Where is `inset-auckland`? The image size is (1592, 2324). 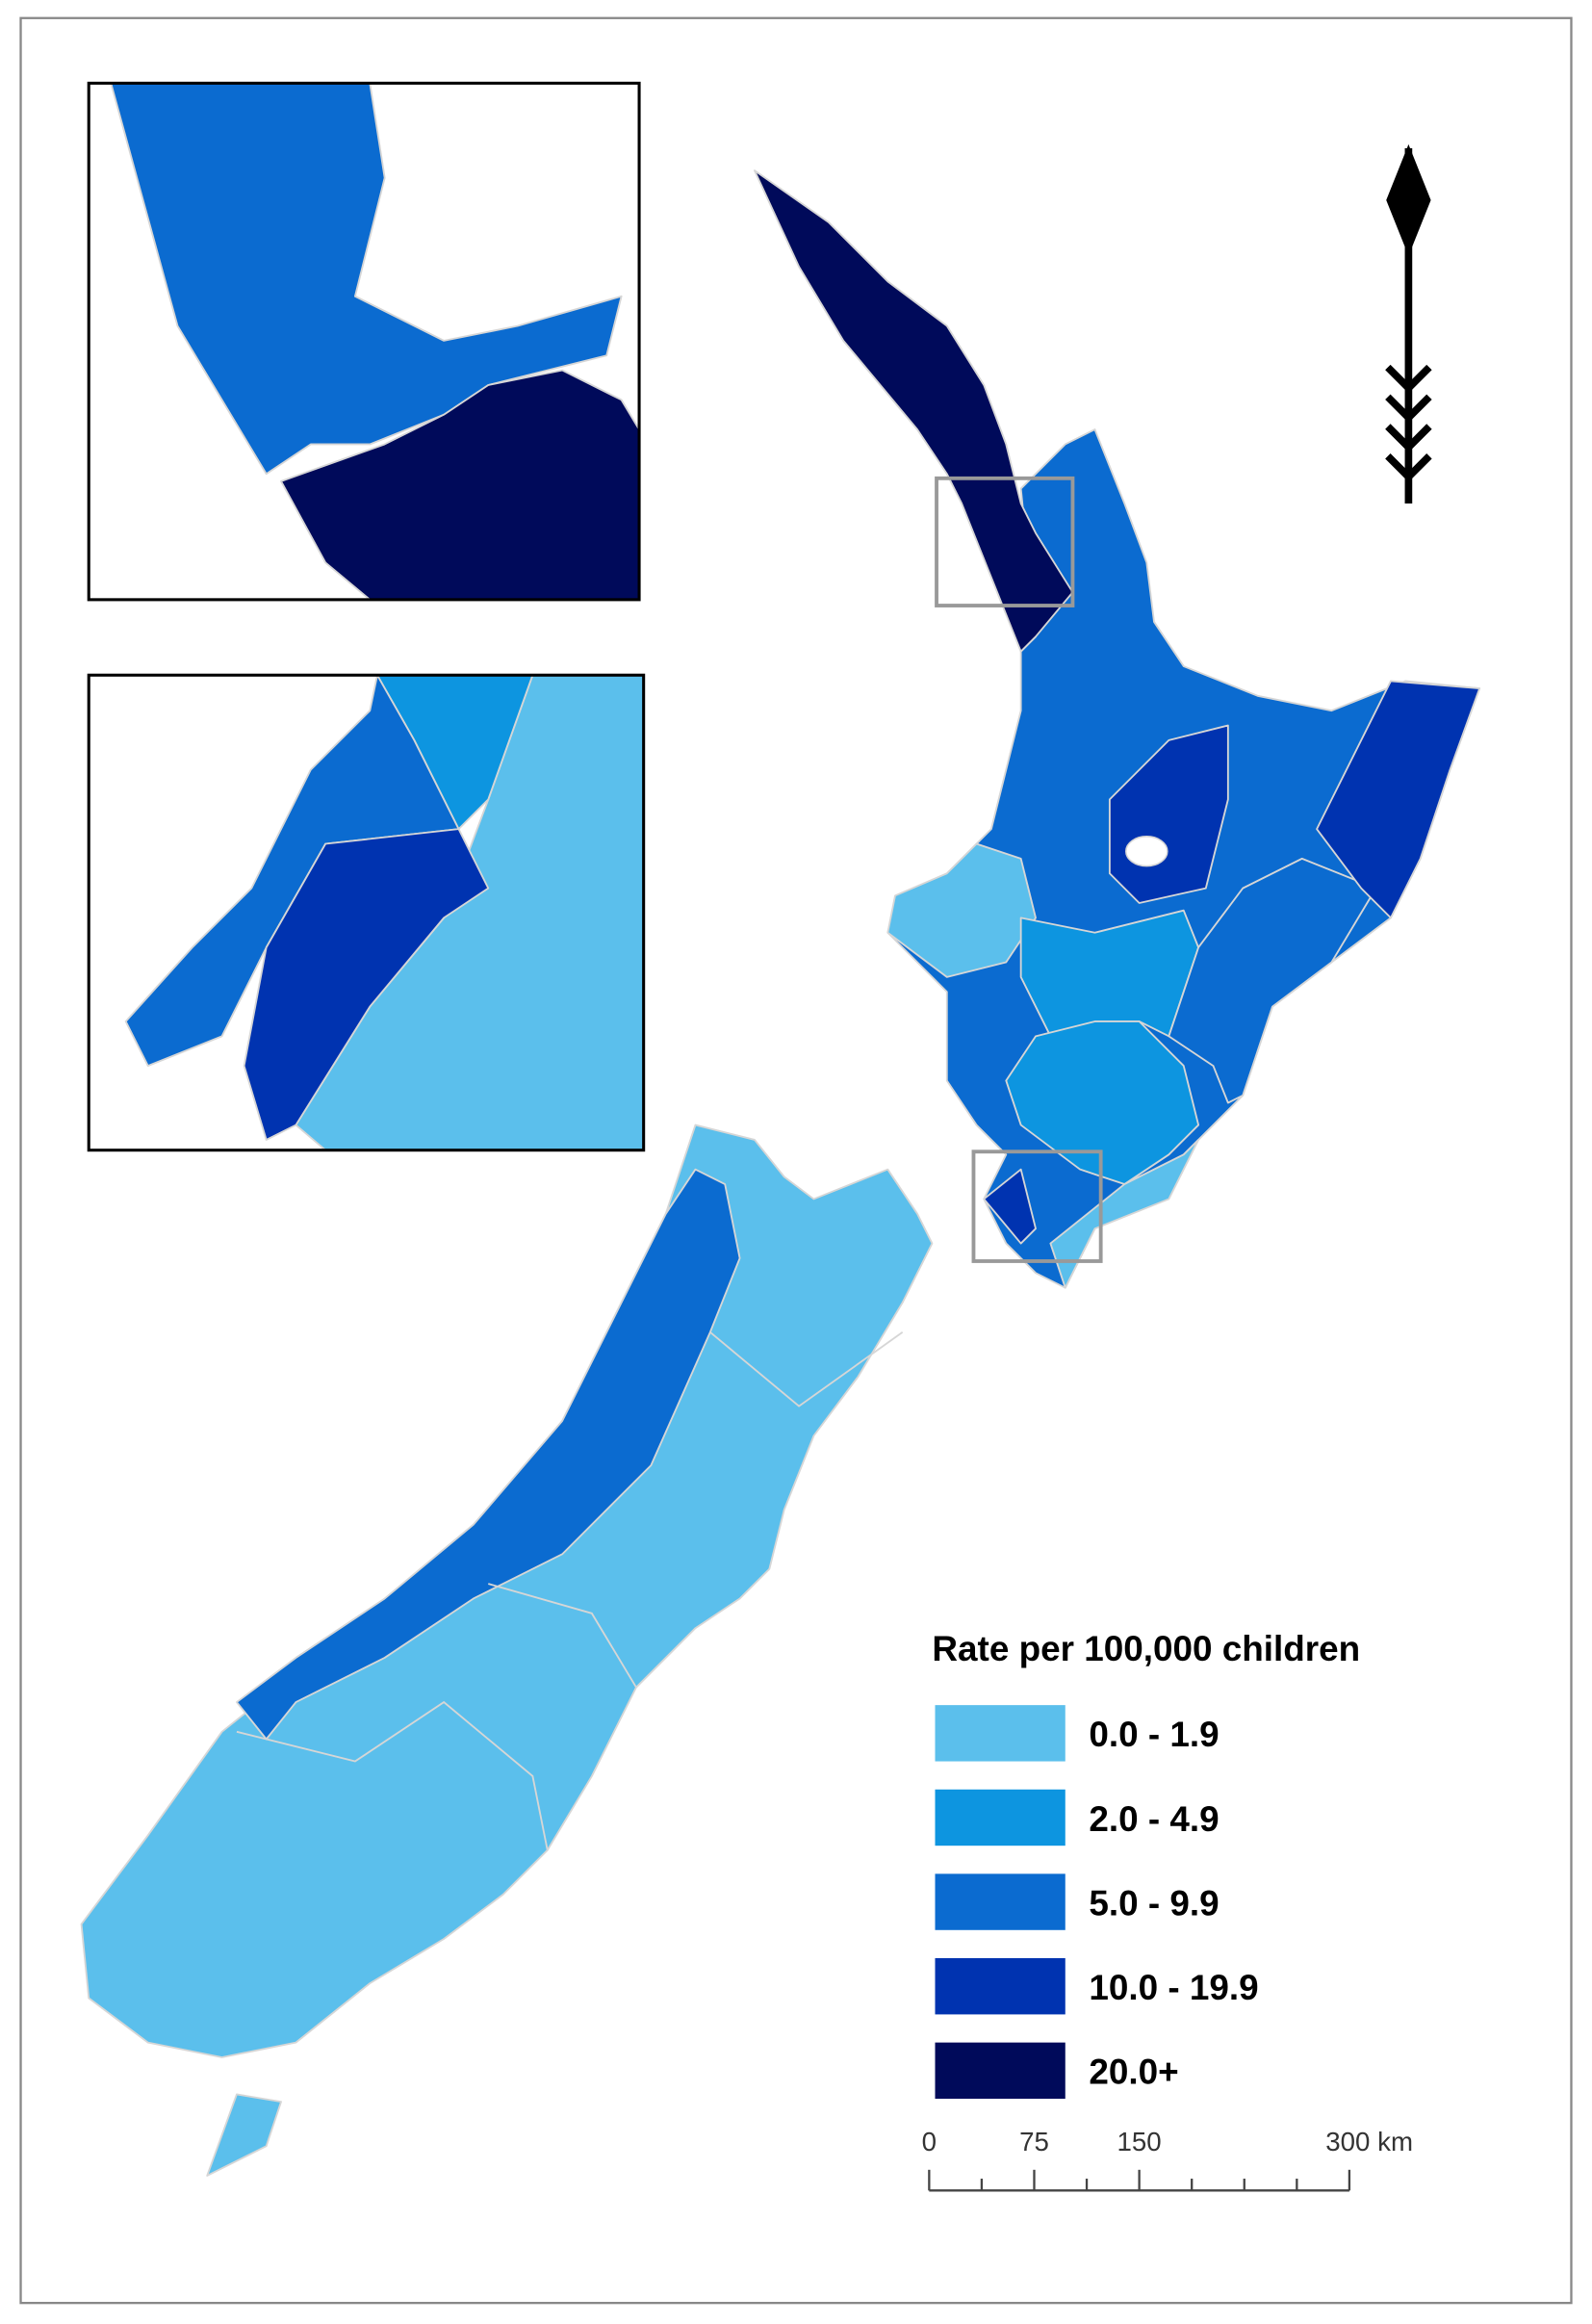 inset-auckland is located at coordinates (364, 341).